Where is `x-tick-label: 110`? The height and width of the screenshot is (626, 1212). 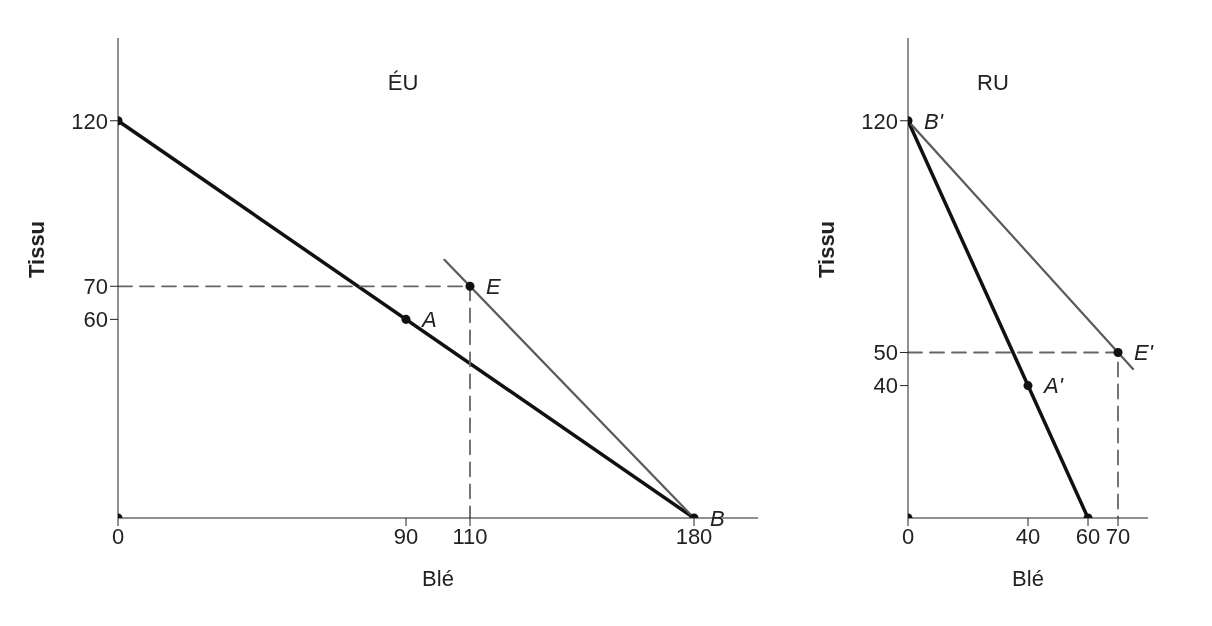
x-tick-label: 110 is located at coordinates (470, 536).